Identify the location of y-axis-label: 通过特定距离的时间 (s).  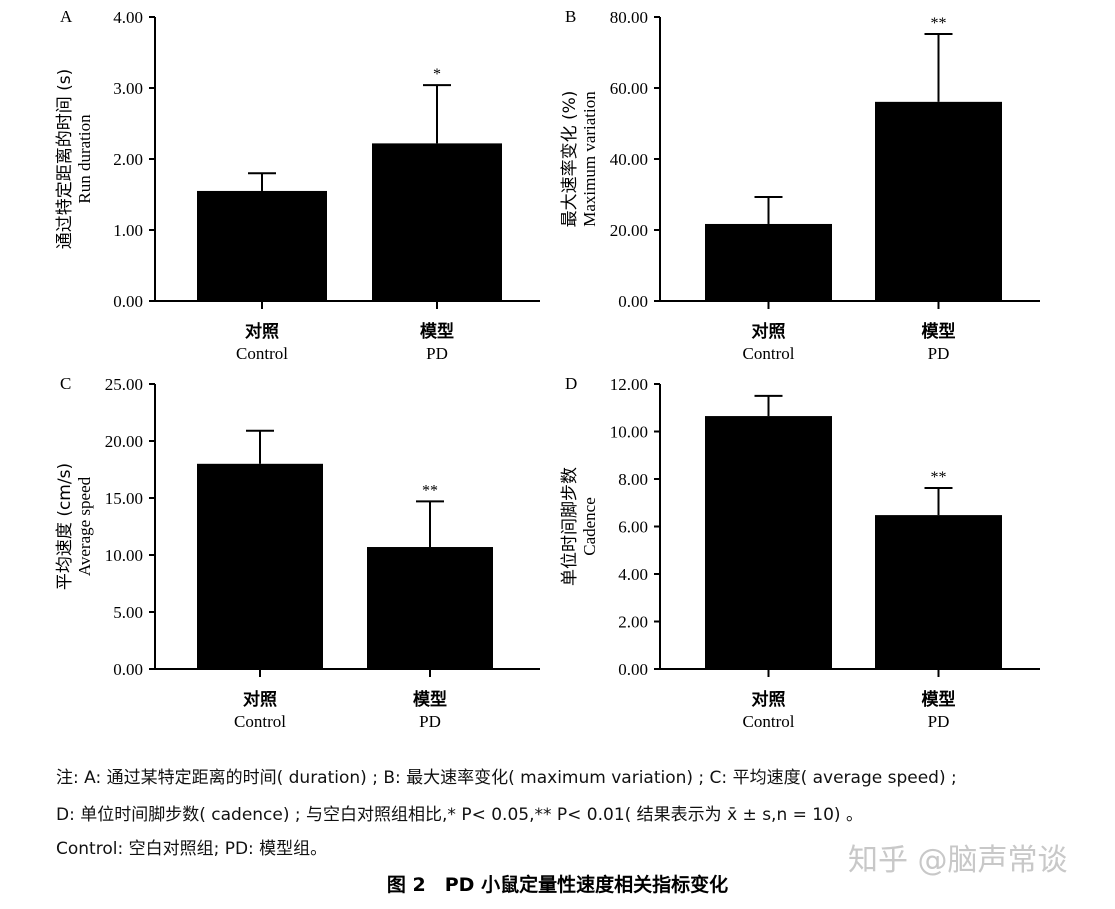
(65, 159).